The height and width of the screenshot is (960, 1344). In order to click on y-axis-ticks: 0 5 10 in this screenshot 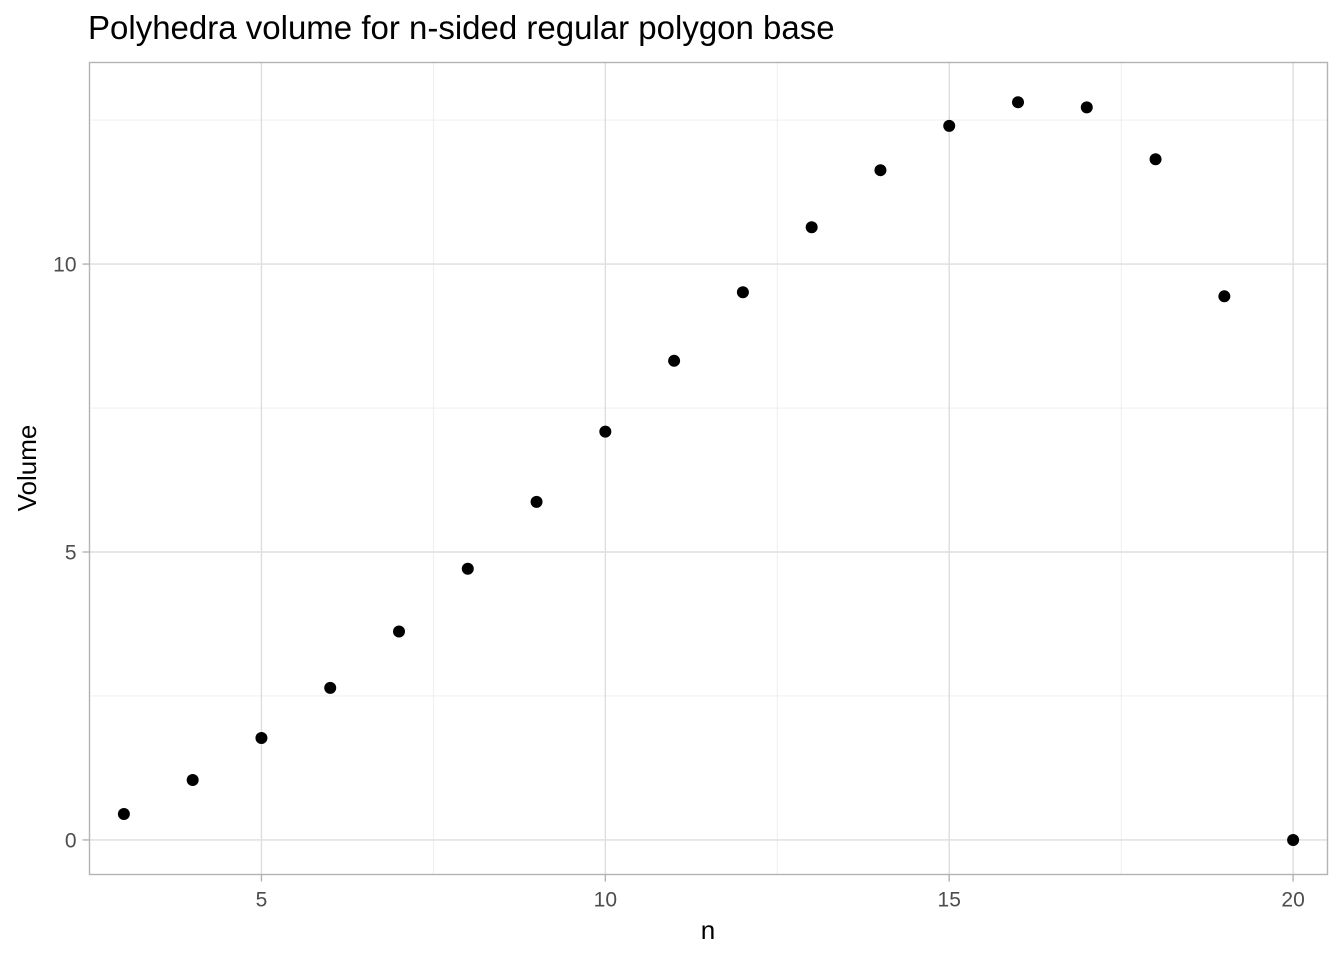, I will do `click(71, 553)`.